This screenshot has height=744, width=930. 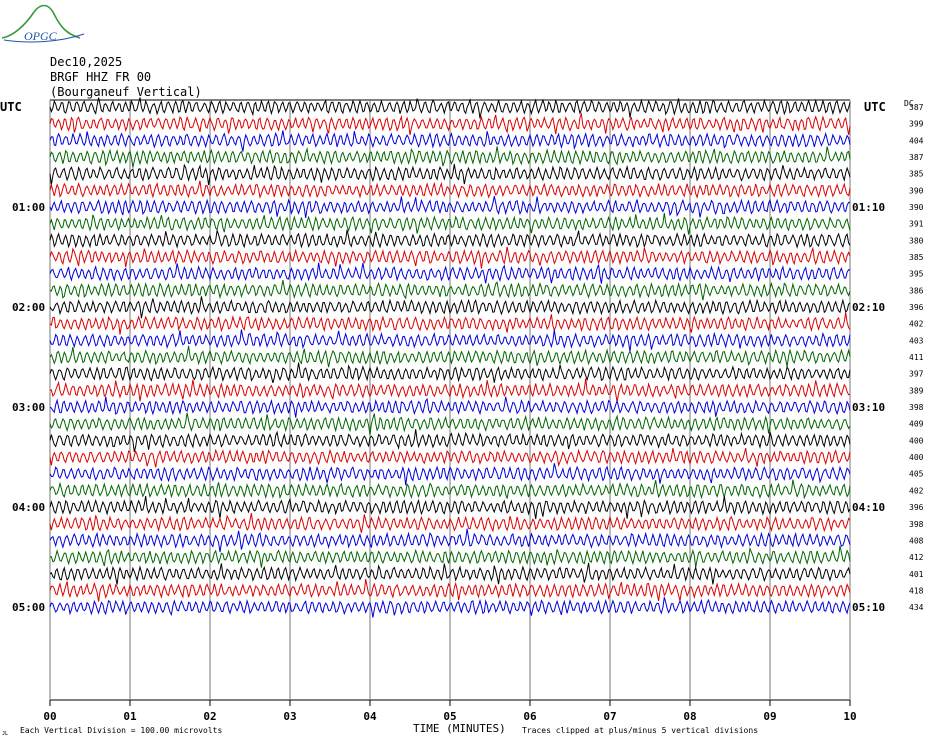 I want to click on dc-offset-label: 401, so click(x=916, y=574).